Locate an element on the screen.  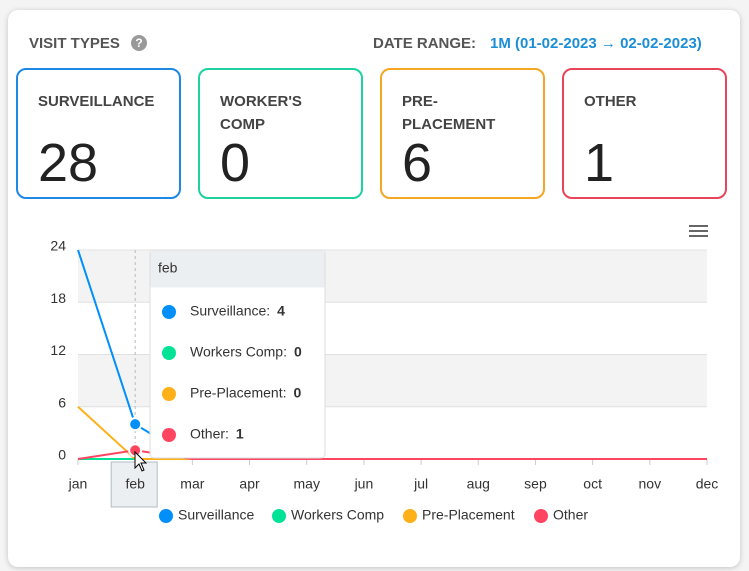
tooltip-label: Workers Comp: is located at coordinates (238, 352).